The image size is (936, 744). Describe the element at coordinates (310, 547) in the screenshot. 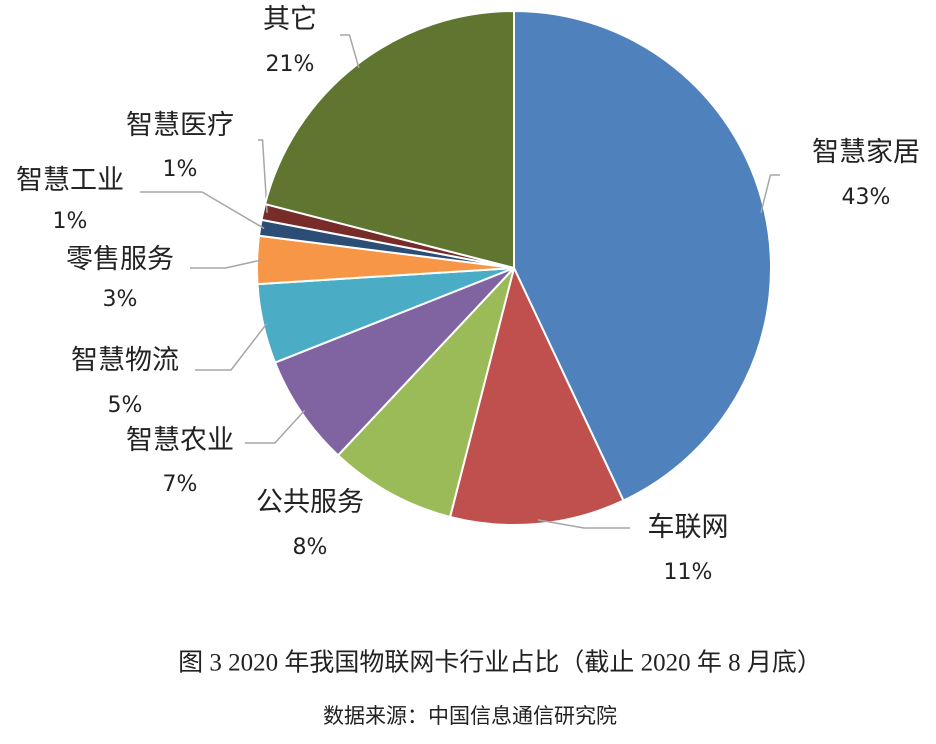

I see `slice-value-label: 8%` at that location.